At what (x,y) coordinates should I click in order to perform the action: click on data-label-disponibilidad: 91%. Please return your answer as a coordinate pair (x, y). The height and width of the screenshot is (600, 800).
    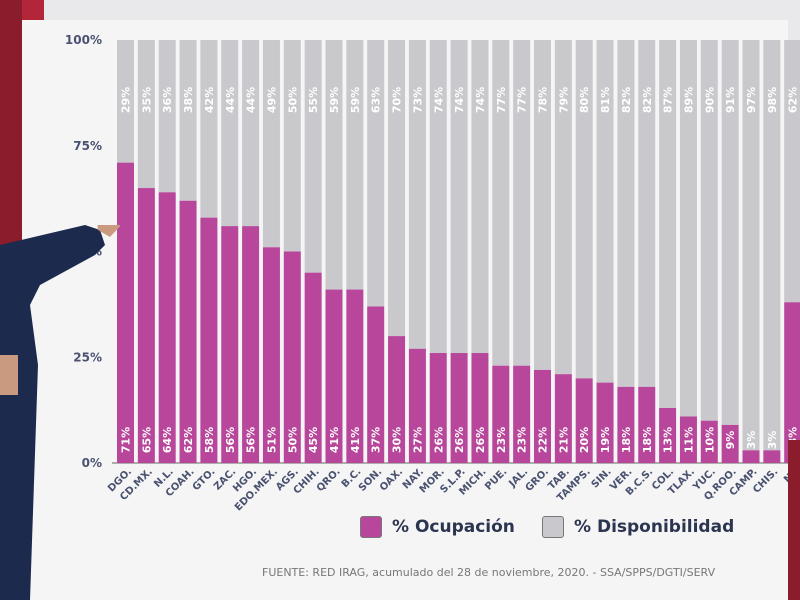
    Looking at the image, I should click on (730, 100).